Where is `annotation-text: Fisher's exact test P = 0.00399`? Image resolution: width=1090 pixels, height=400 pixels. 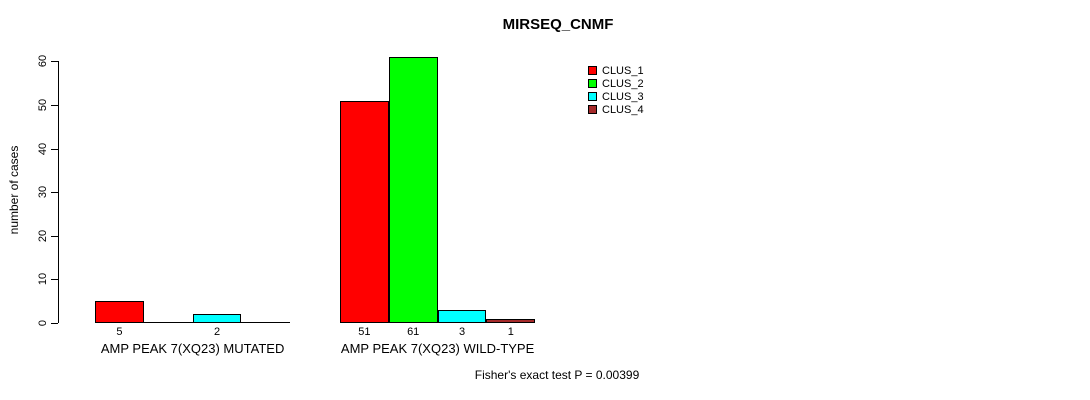 annotation-text: Fisher's exact test P = 0.00399 is located at coordinates (557, 375).